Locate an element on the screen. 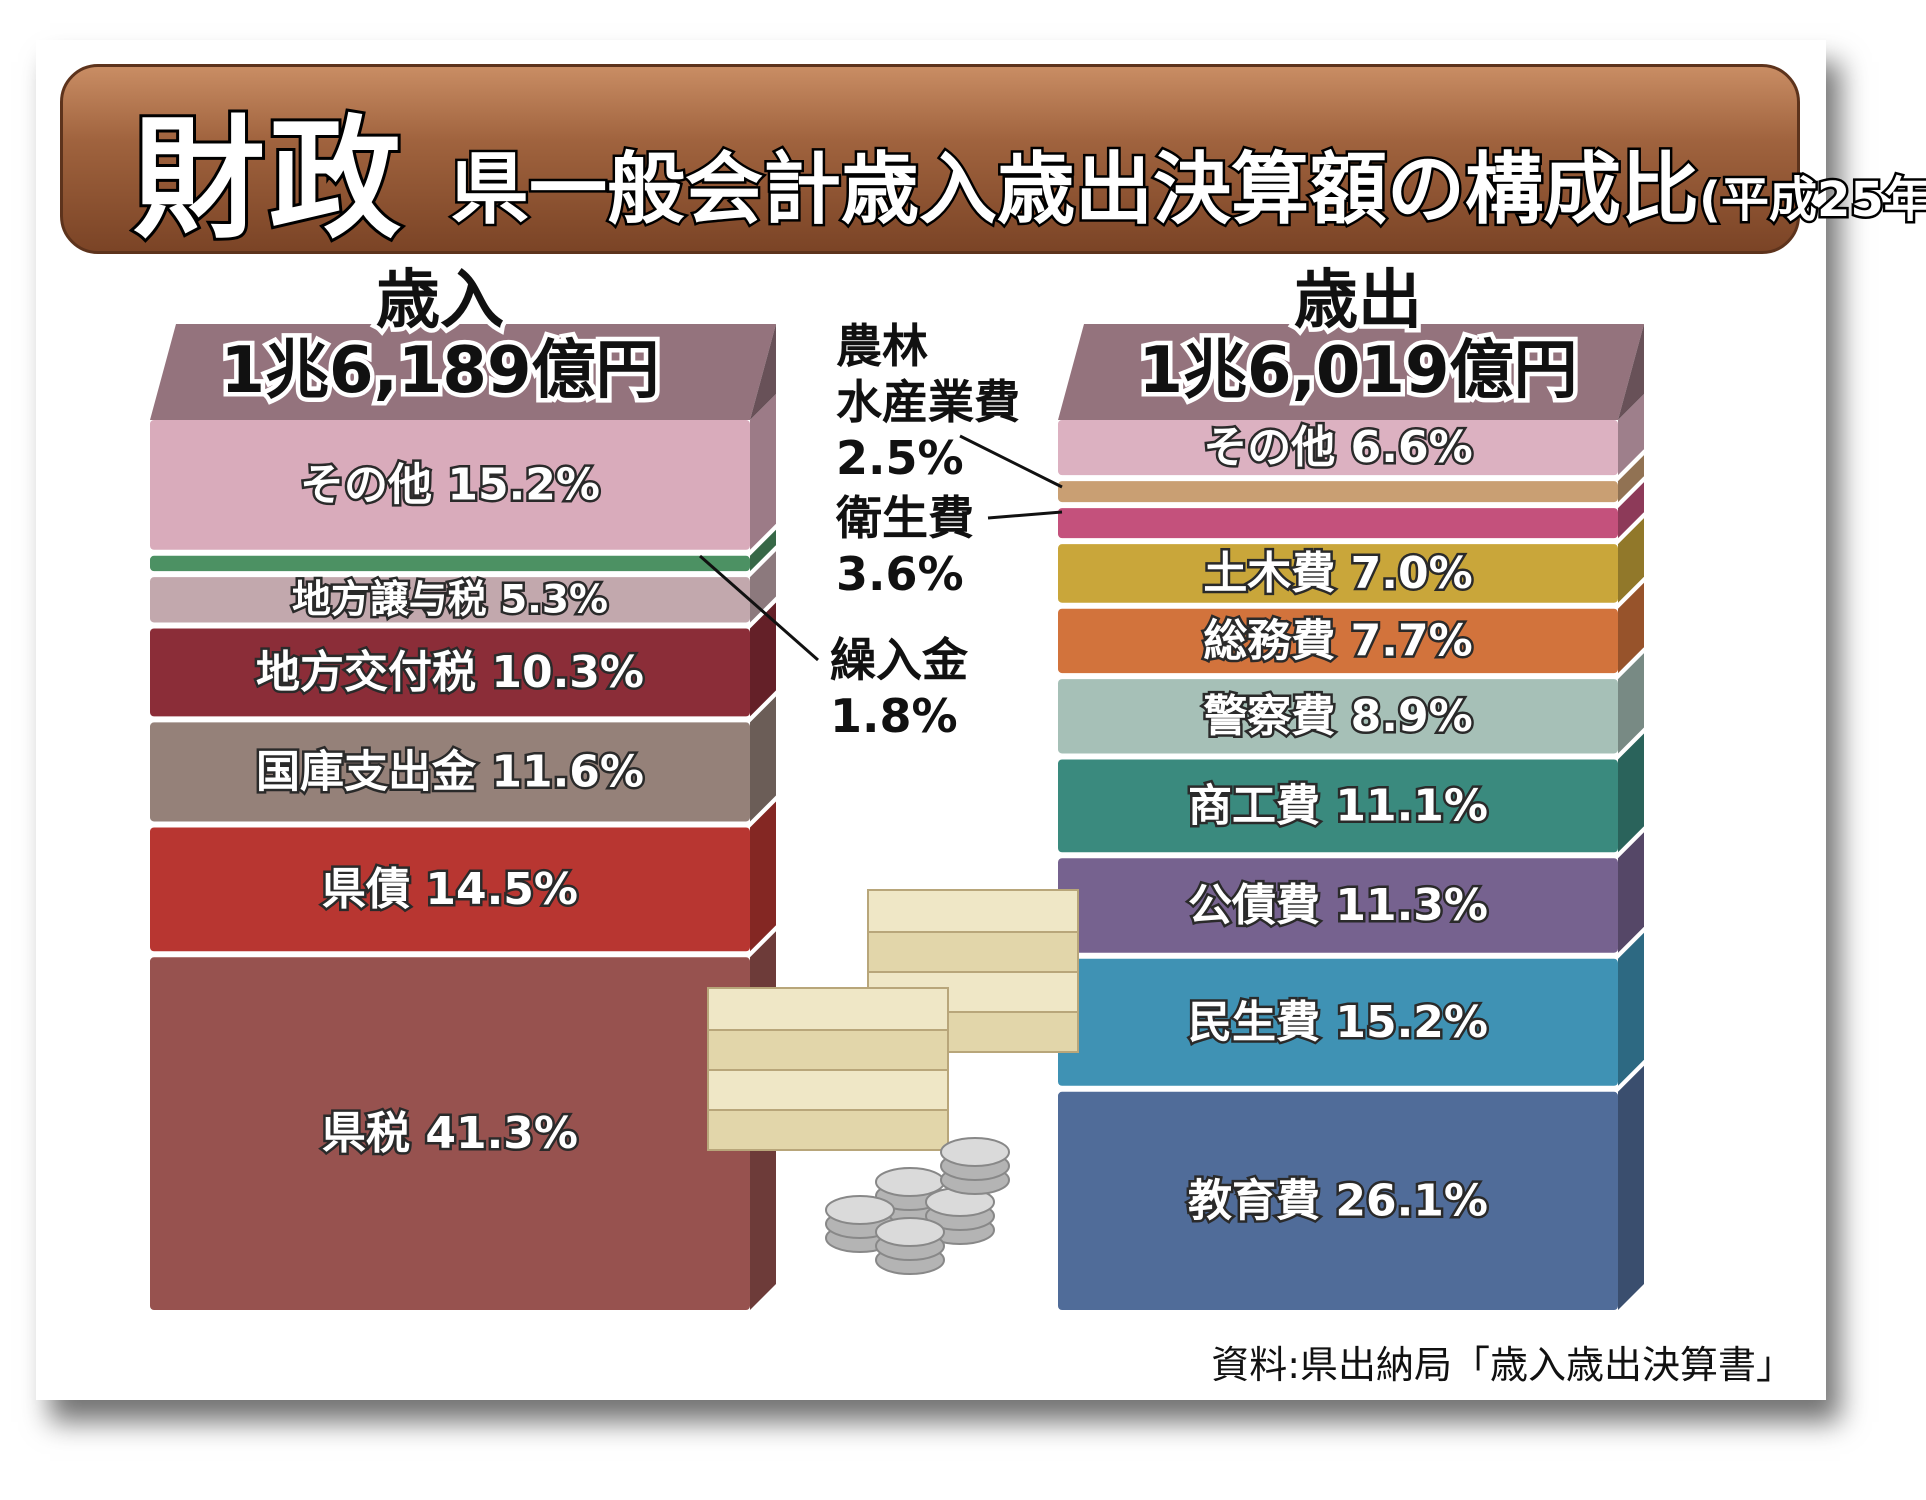  title-year: (平成25年度) is located at coordinates (1811, 200).